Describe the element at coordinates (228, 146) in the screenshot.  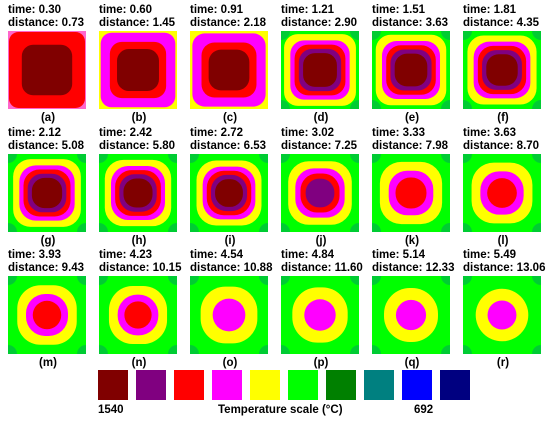
I see `panel-distance-label: distance: 6.53` at that location.